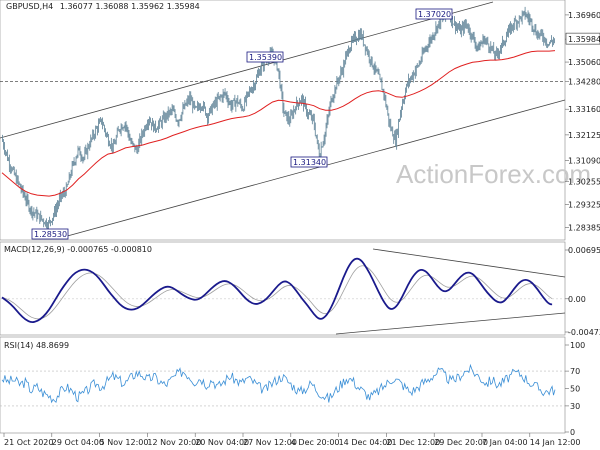  What do you see at coordinates (461, 442) in the screenshot?
I see `time-tick-label: 29 Dec 20:00` at bounding box center [461, 442].